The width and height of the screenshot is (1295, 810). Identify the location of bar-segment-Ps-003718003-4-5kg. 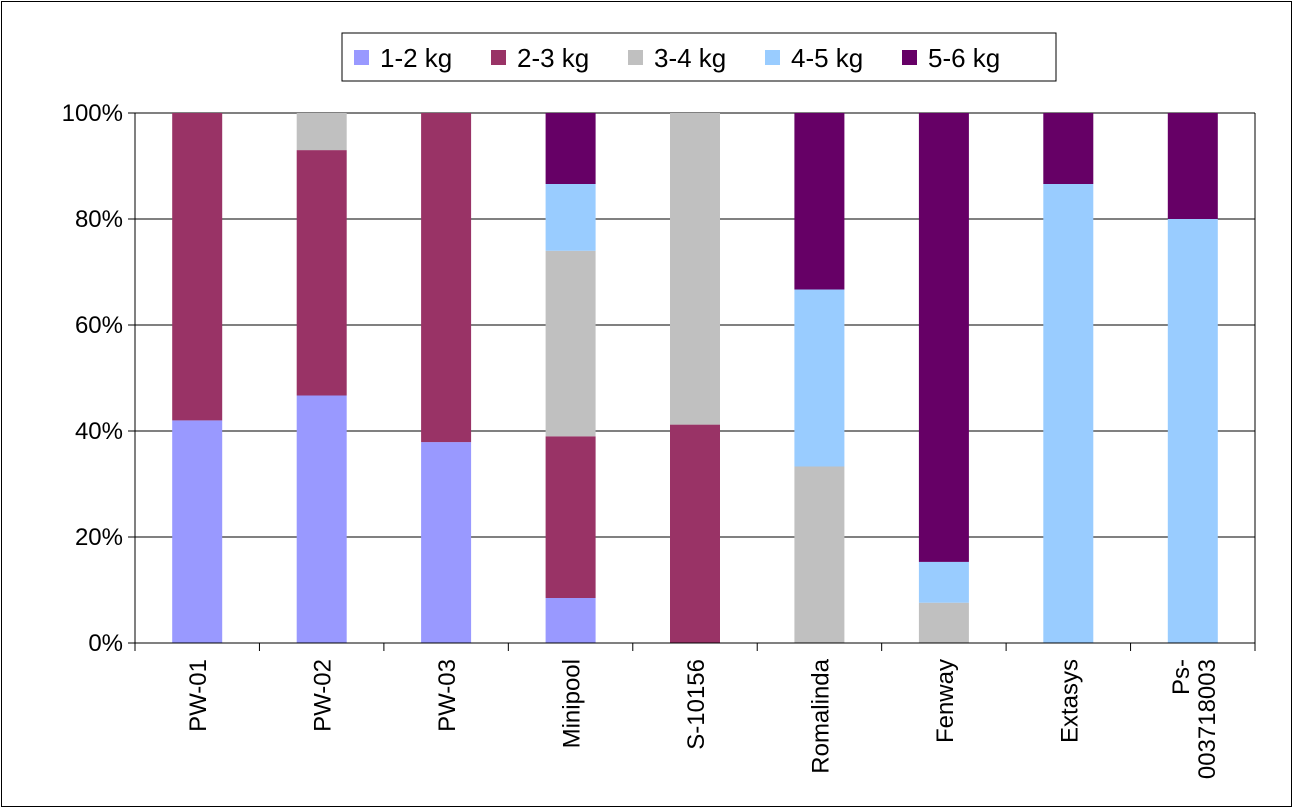
(1192, 431).